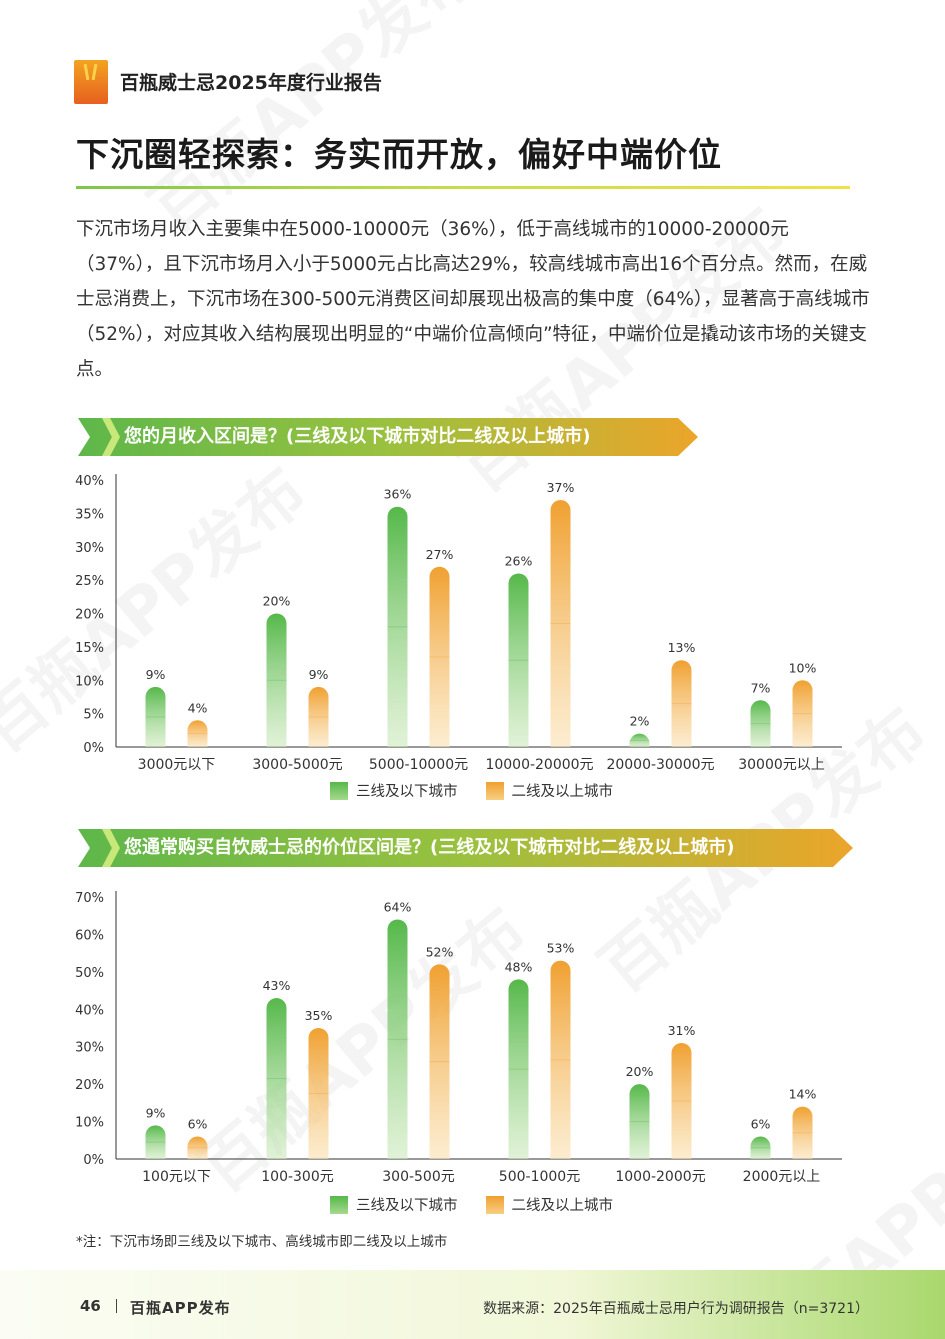  What do you see at coordinates (89, 935) in the screenshot?
I see `y-tick-label: 60%` at bounding box center [89, 935].